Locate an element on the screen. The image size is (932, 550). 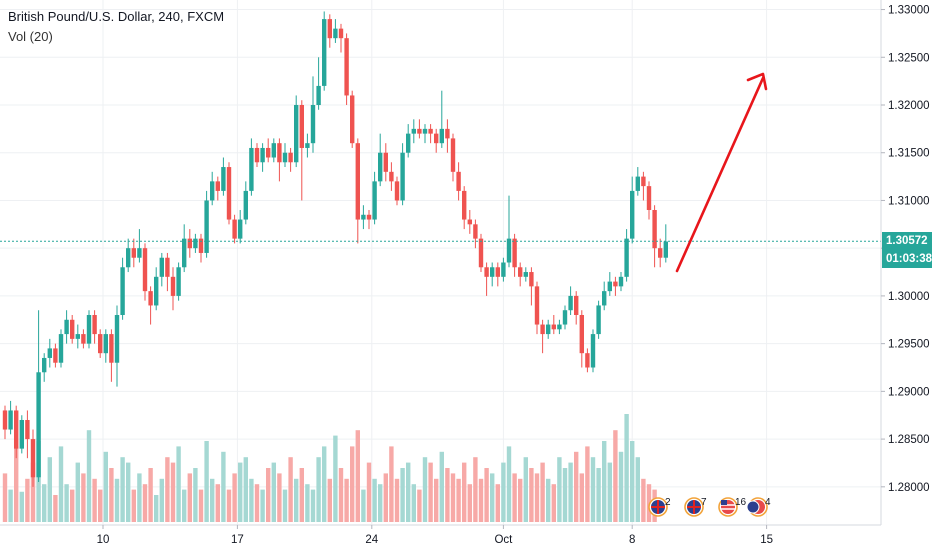
price-tick-label: 1.28500 is located at coordinates (909, 440).